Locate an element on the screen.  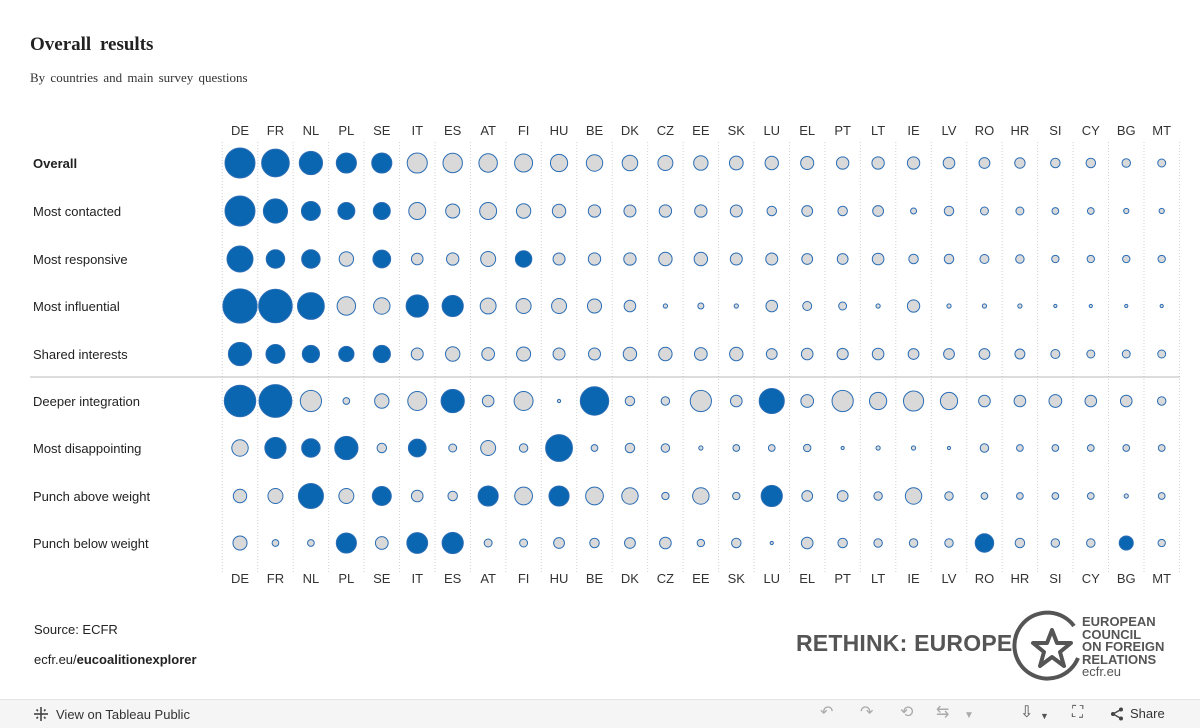
redo-icon: ↷ is located at coordinates (867, 712).